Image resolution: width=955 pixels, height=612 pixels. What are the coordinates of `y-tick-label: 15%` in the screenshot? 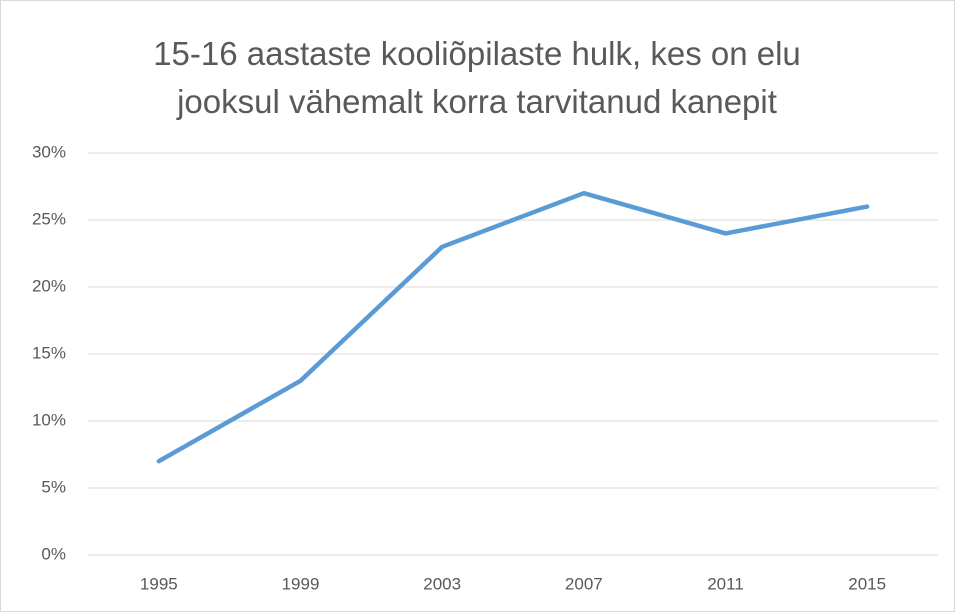 It's located at (49, 352).